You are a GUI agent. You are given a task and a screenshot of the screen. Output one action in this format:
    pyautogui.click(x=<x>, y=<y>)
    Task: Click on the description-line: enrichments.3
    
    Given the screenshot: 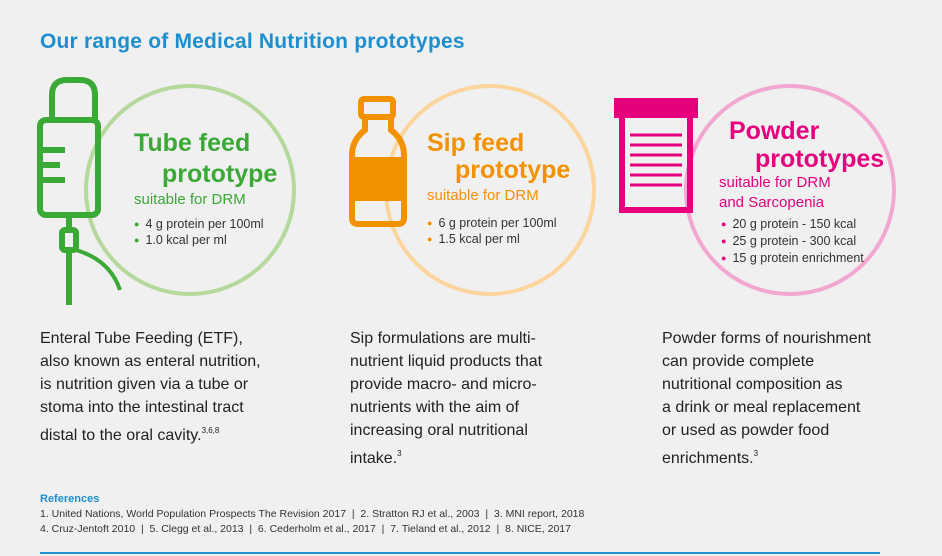 What is the action you would take?
    pyautogui.click(x=766, y=456)
    